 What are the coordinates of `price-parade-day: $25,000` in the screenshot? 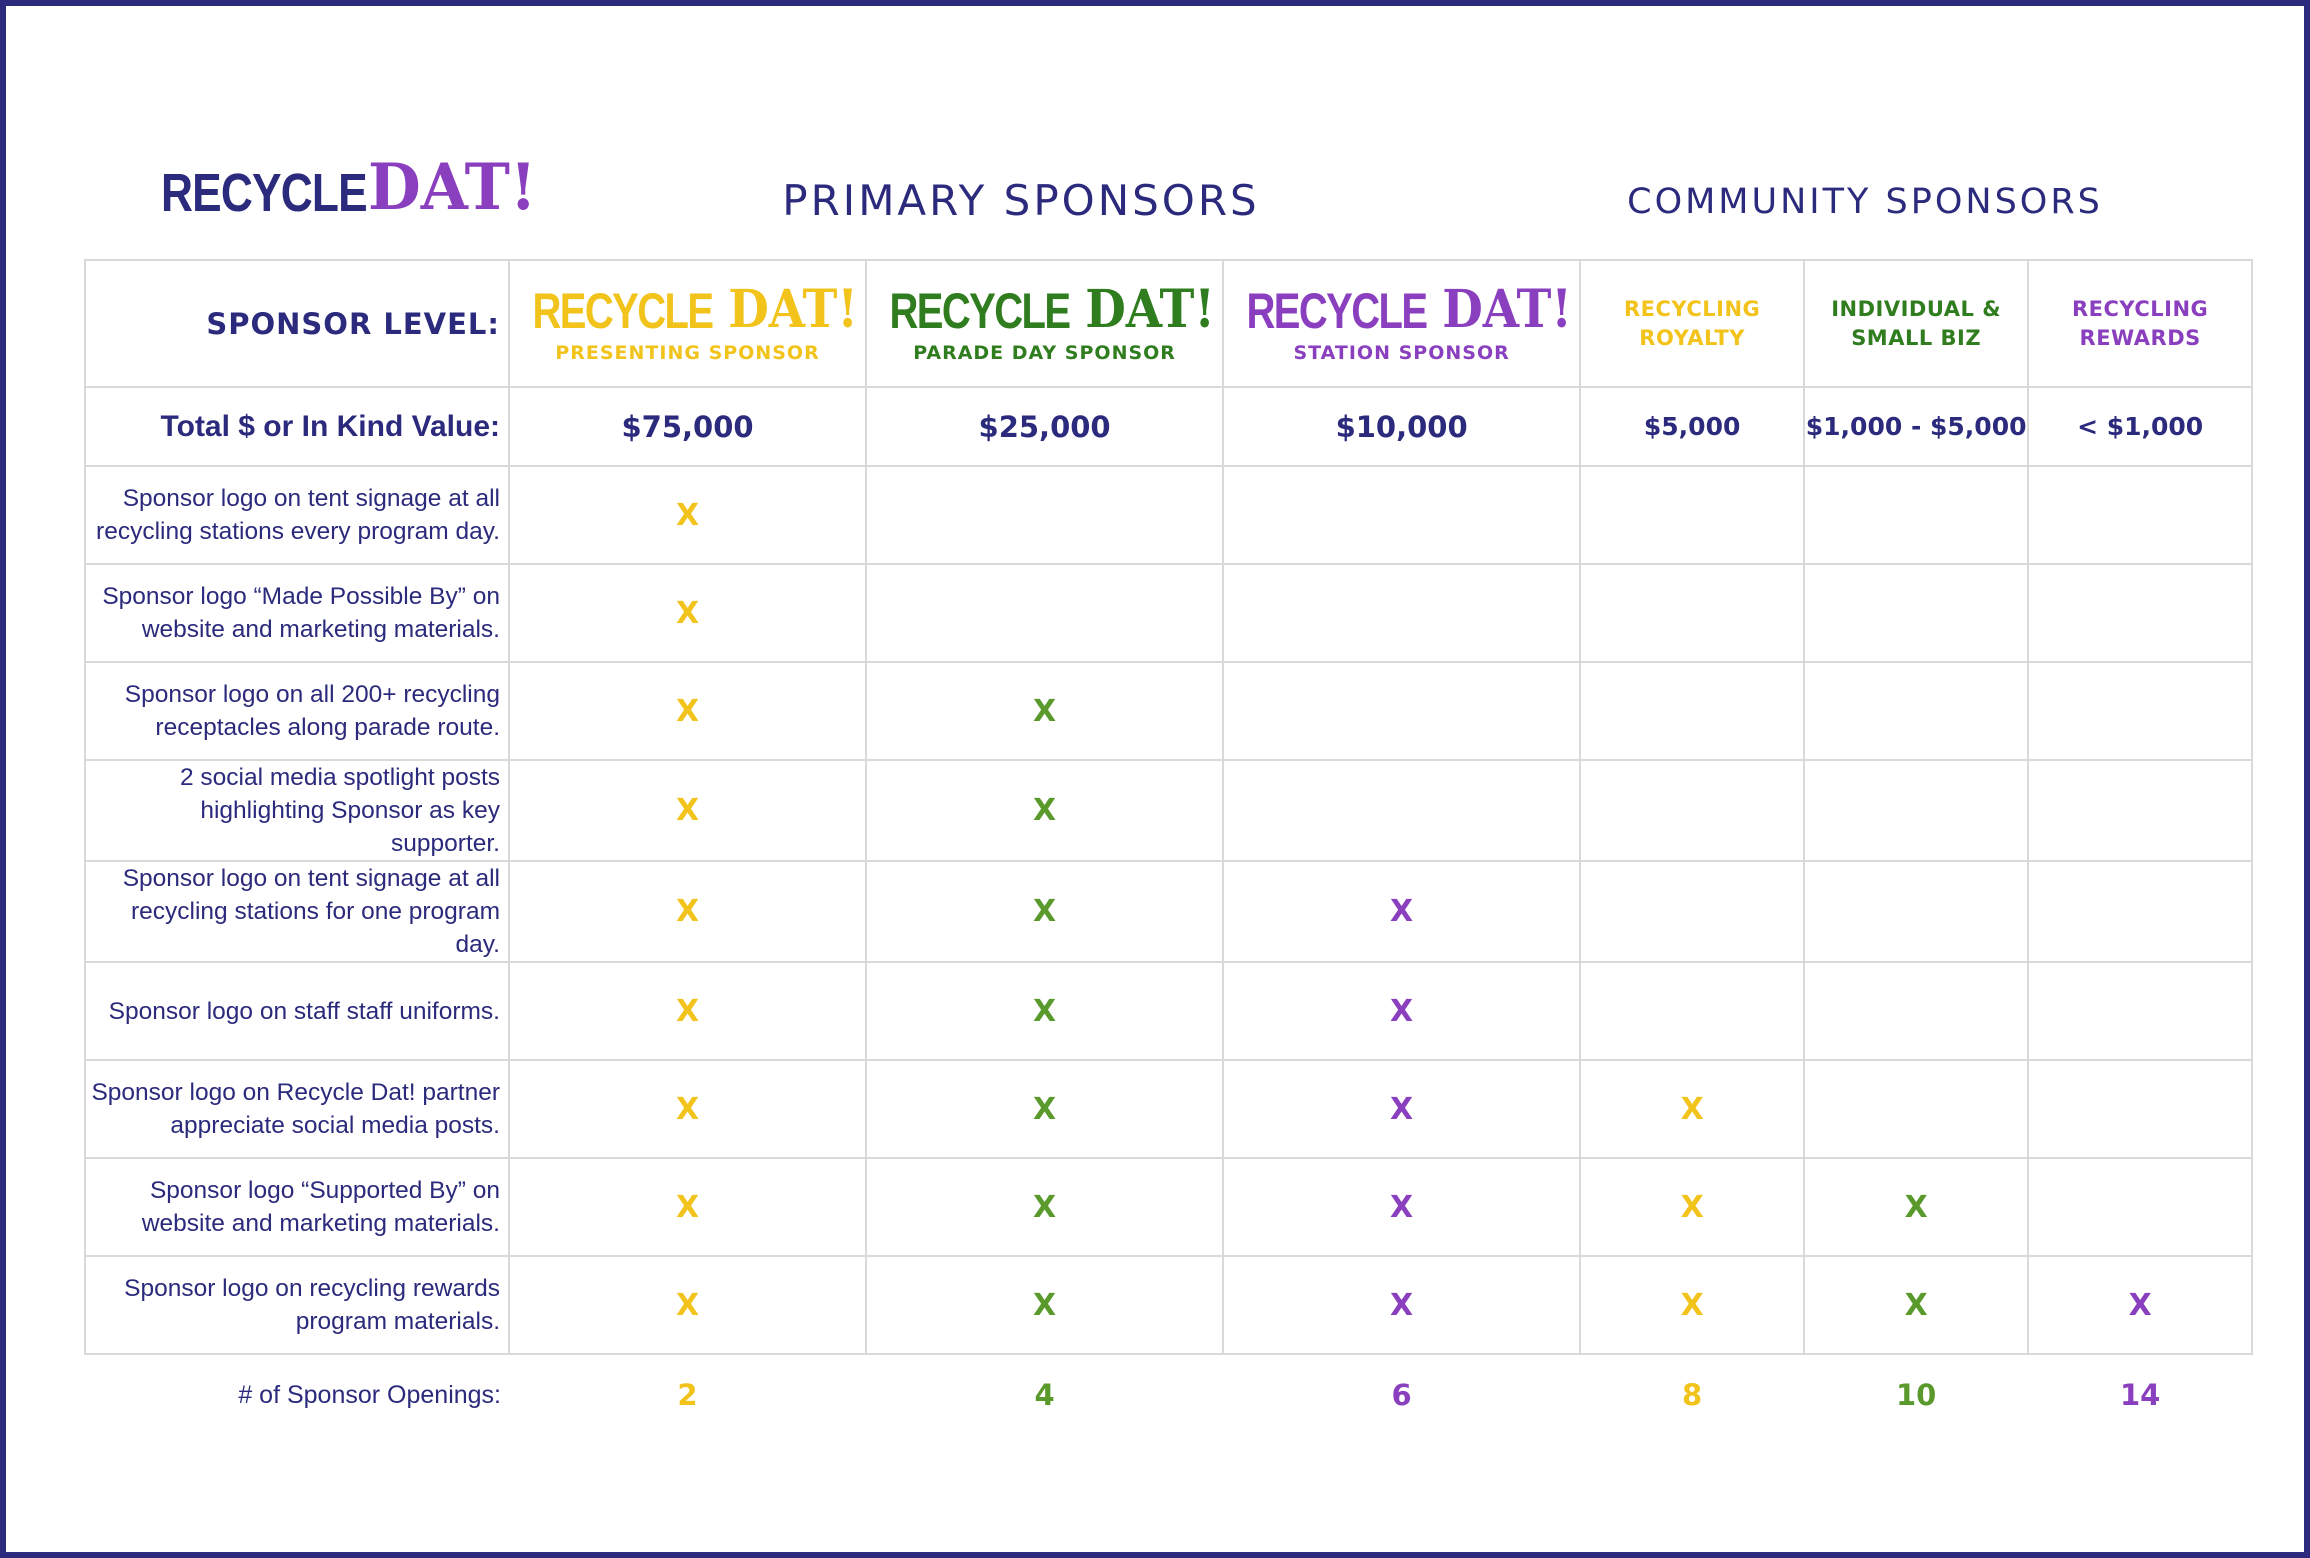 It's located at (1045, 426).